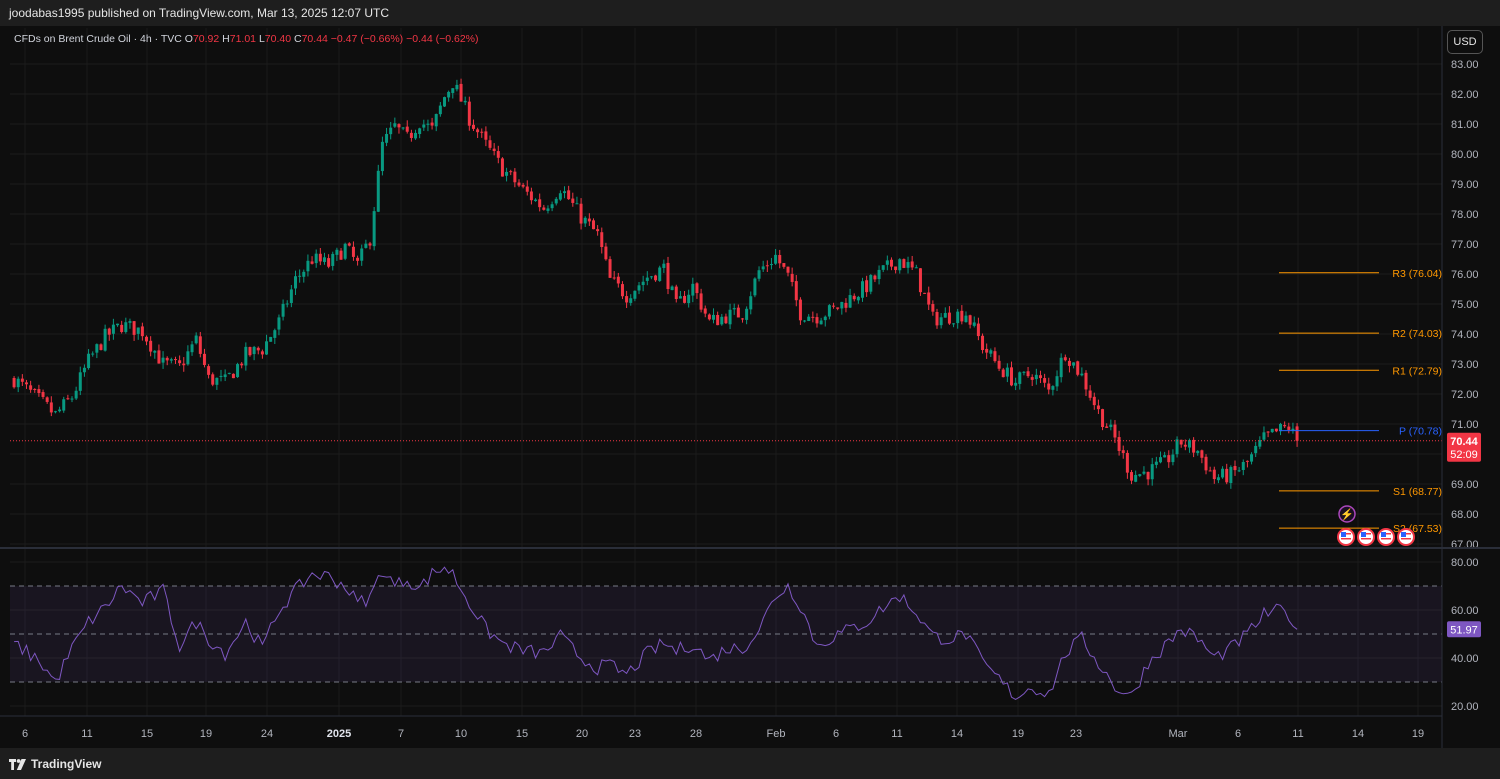  Describe the element at coordinates (55, 764) in the screenshot. I see `tradingview-logo: TradingView` at that location.